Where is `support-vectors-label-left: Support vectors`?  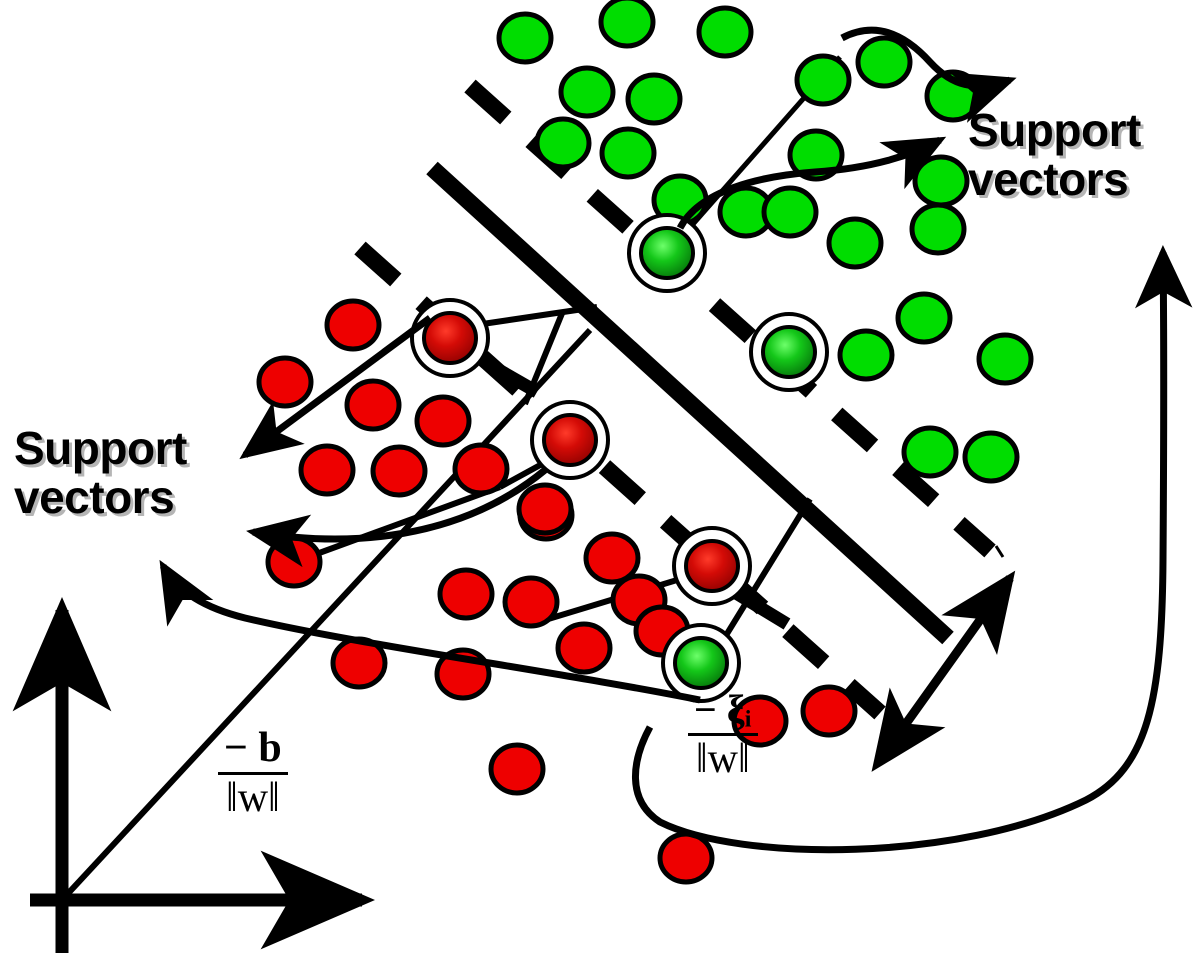 support-vectors-label-left: Support vectors is located at coordinates (100, 473).